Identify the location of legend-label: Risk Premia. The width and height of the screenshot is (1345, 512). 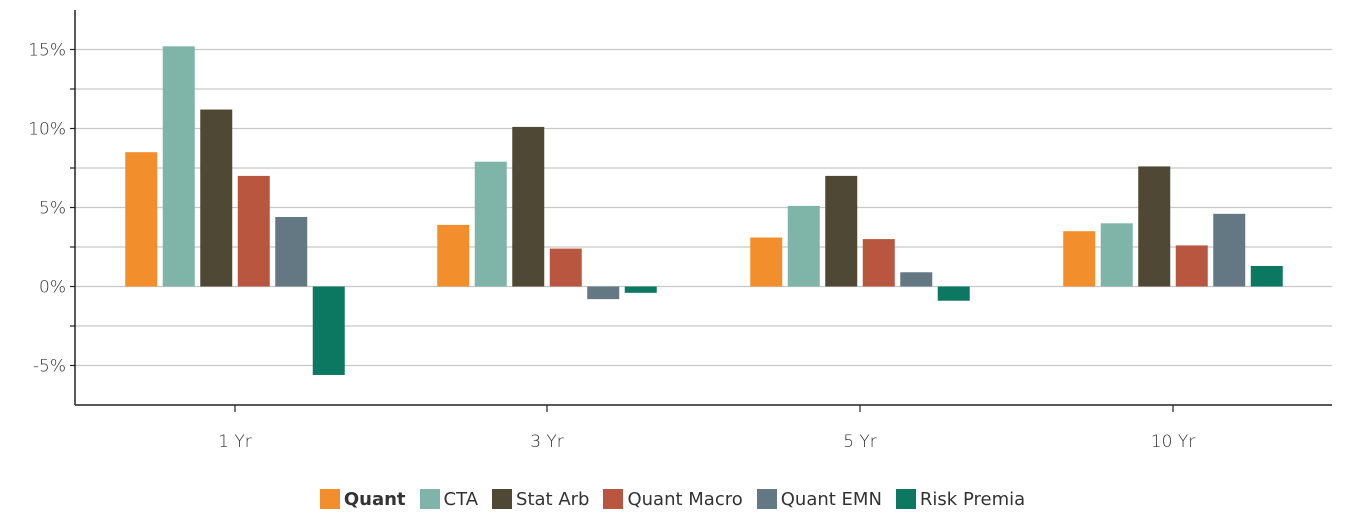
(972, 499).